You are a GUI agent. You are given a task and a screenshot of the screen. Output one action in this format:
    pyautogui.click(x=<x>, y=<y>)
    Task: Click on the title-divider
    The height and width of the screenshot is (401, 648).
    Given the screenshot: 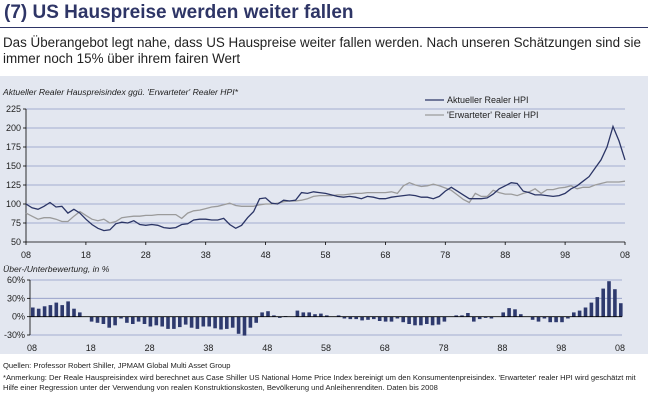 What is the action you would take?
    pyautogui.click(x=324, y=27)
    